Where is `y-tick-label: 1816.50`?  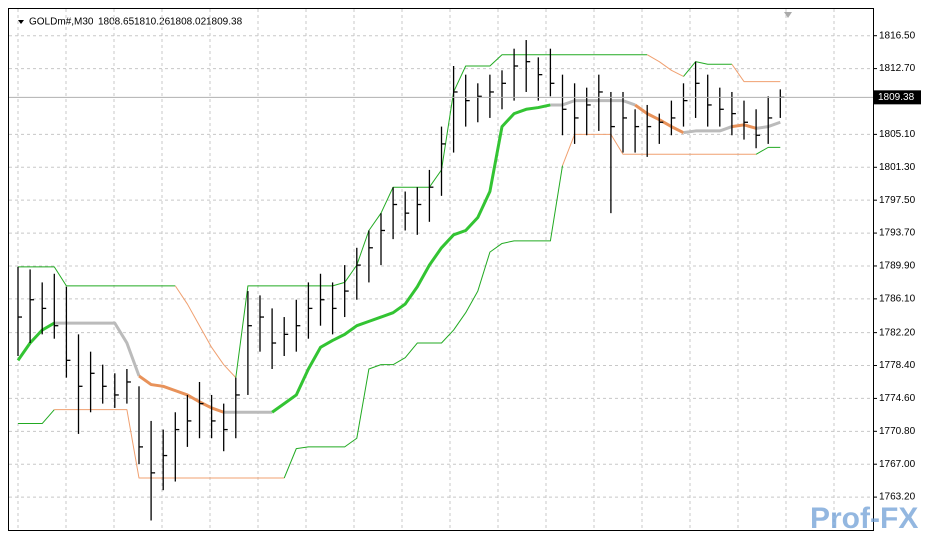 y-tick-label: 1816.50 is located at coordinates (897, 35).